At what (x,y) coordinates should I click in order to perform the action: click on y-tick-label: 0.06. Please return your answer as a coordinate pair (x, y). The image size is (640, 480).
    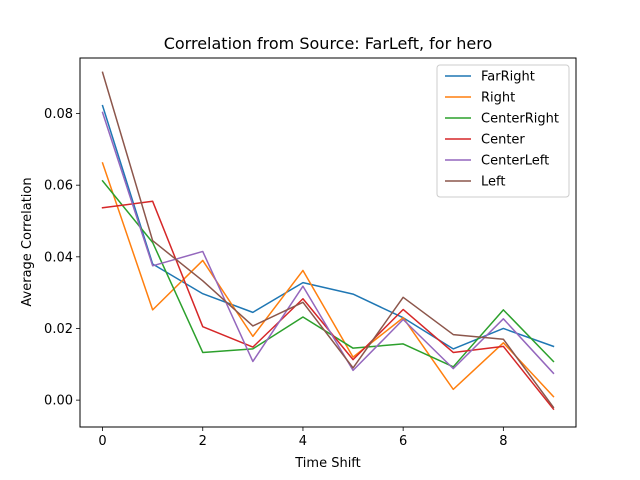
    Looking at the image, I should click on (58, 186).